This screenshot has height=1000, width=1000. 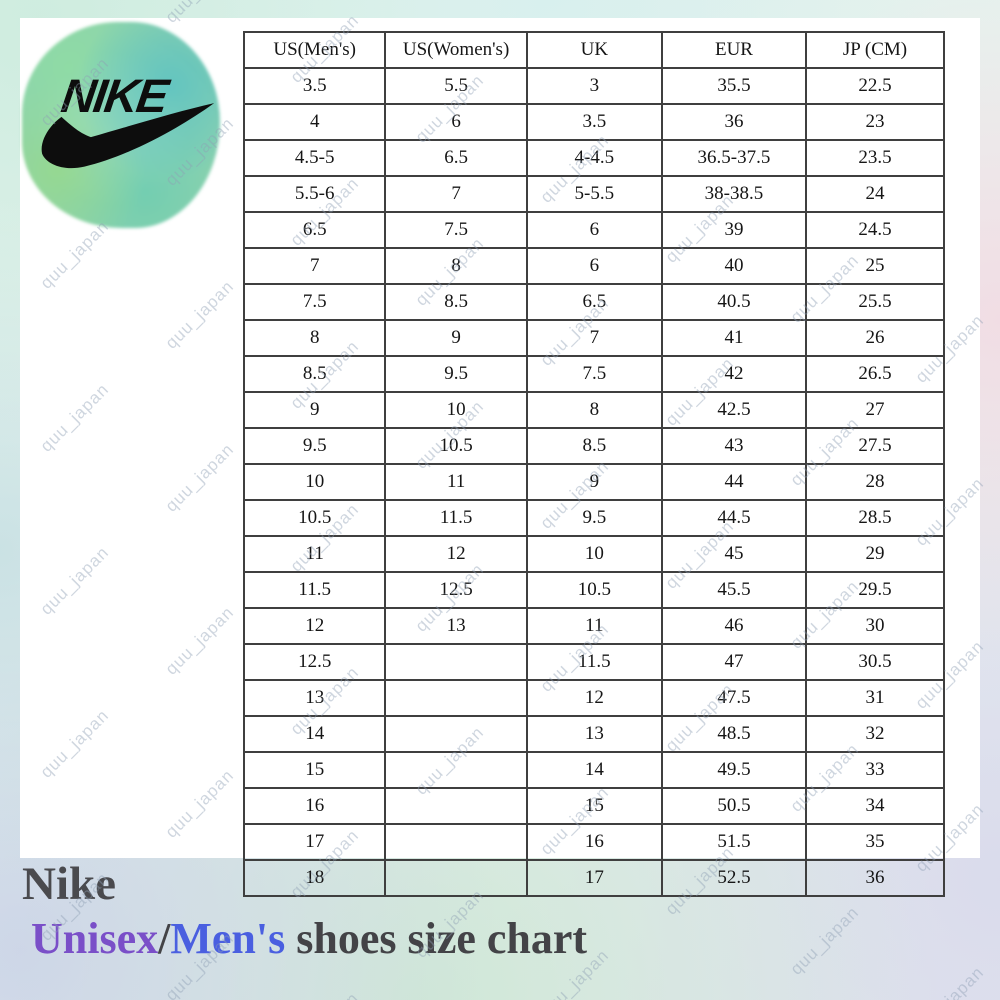 I want to click on nike-swoosh-icon, so click(x=128, y=136).